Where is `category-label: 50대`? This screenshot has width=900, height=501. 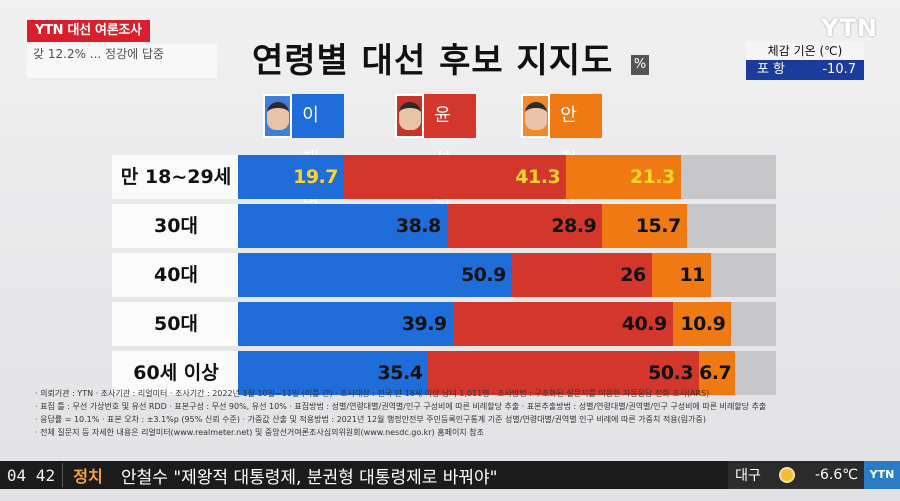 category-label: 50대 is located at coordinates (176, 324).